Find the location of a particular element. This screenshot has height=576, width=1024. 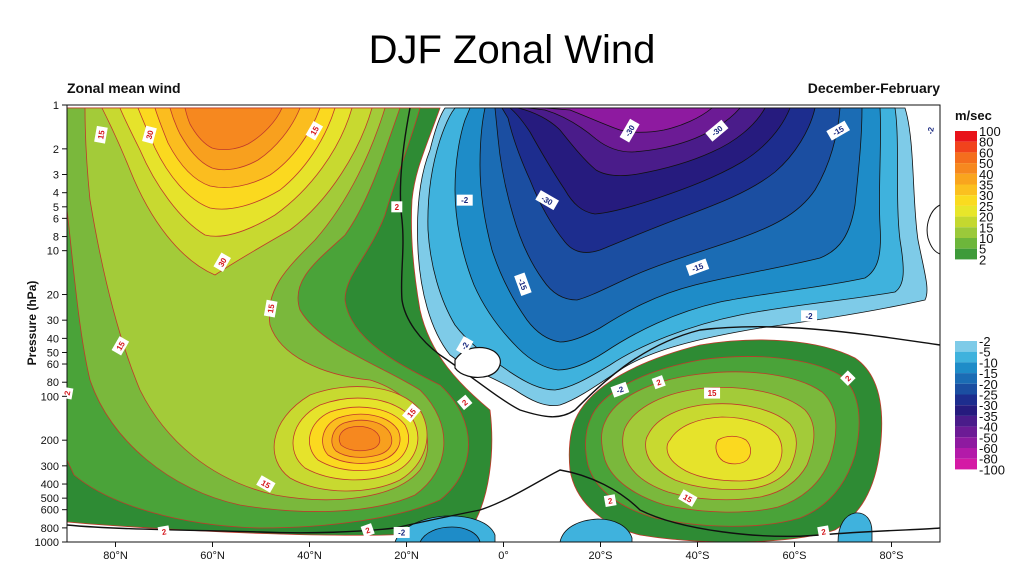

colorbar-label: 60 is located at coordinates (986, 152).